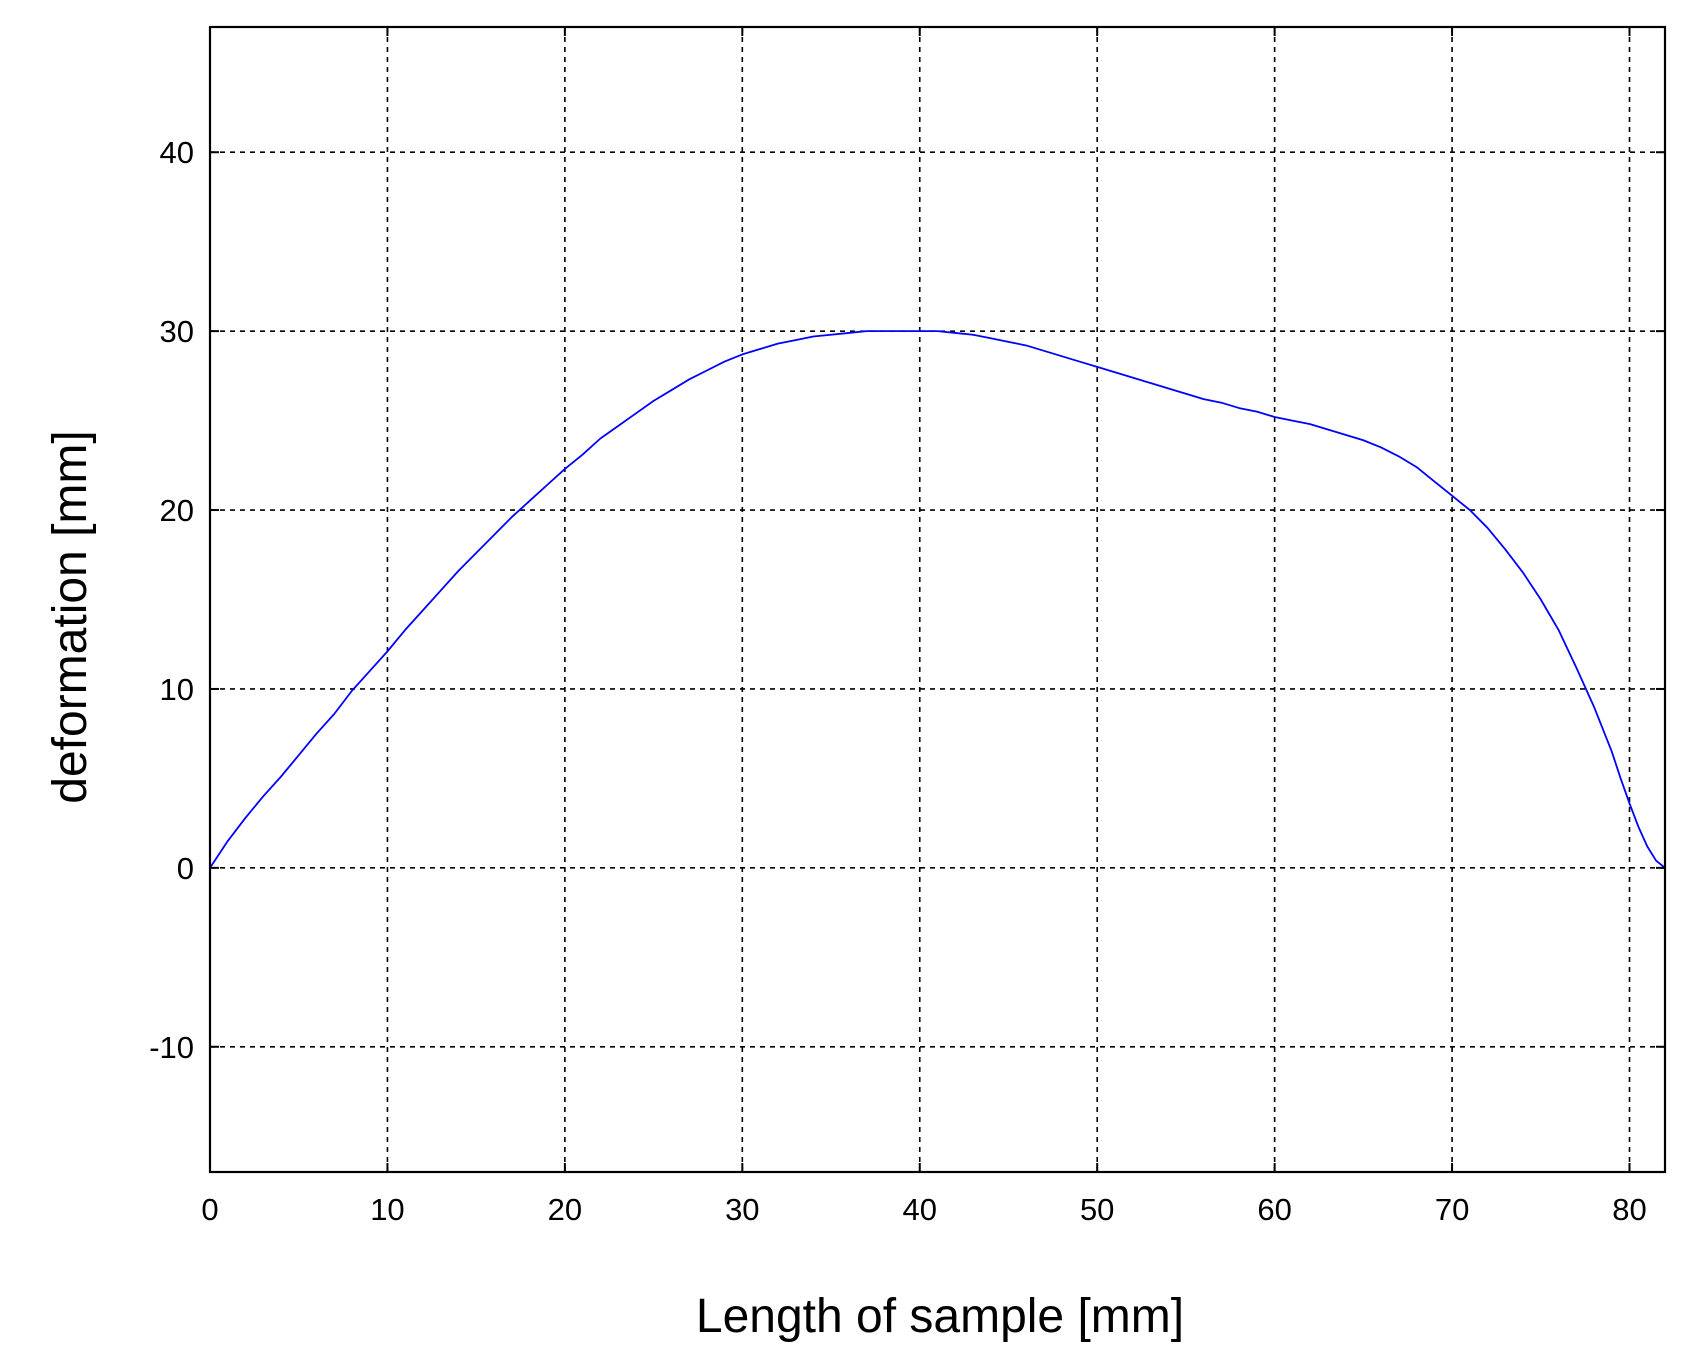 This screenshot has height=1360, width=1688. What do you see at coordinates (565, 1209) in the screenshot?
I see `x-tick-label: 20` at bounding box center [565, 1209].